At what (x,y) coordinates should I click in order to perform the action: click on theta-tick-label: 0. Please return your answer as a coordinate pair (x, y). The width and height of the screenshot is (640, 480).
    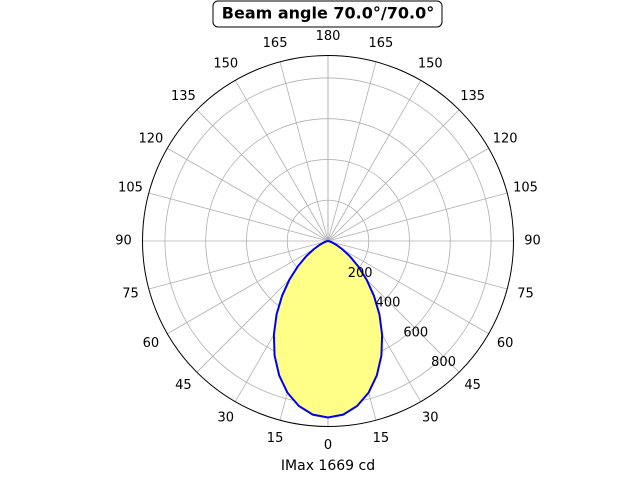
    Looking at the image, I should click on (328, 445).